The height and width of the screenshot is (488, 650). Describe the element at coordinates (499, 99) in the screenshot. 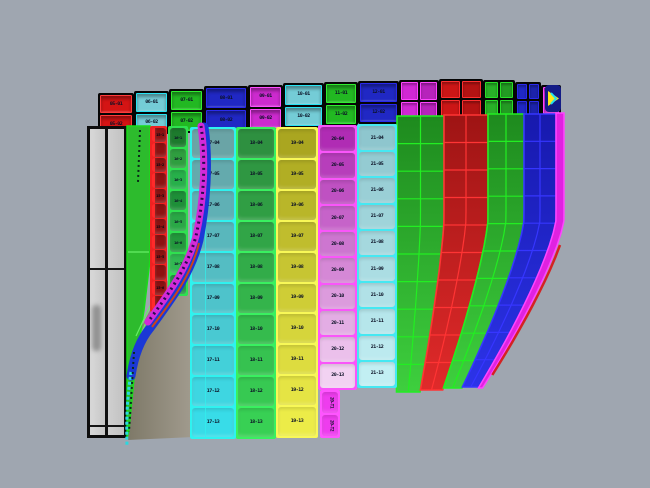

I see `band-green-wide` at that location.